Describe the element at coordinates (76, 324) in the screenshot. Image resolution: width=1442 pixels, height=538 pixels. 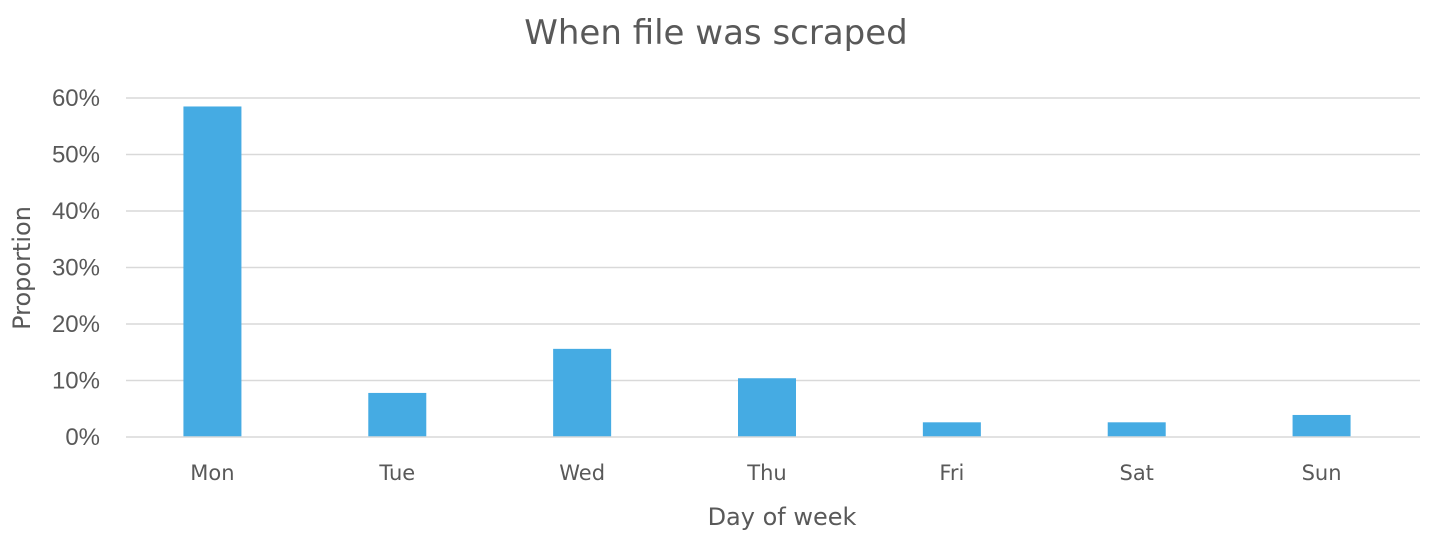
I see `y-tick-label: 20%` at that location.